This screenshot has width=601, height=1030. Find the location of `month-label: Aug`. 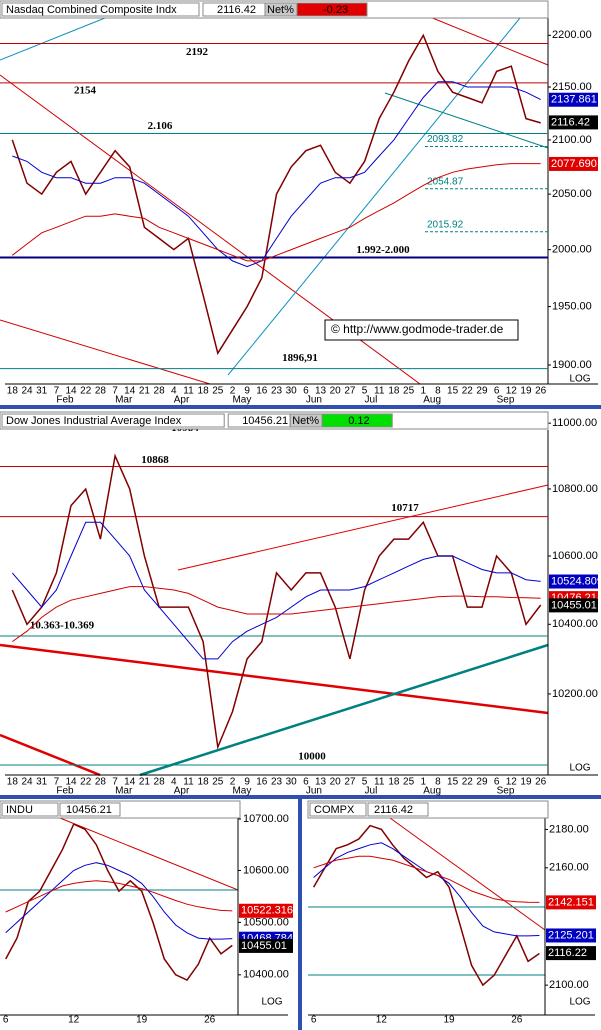

month-label: Aug is located at coordinates (432, 400).